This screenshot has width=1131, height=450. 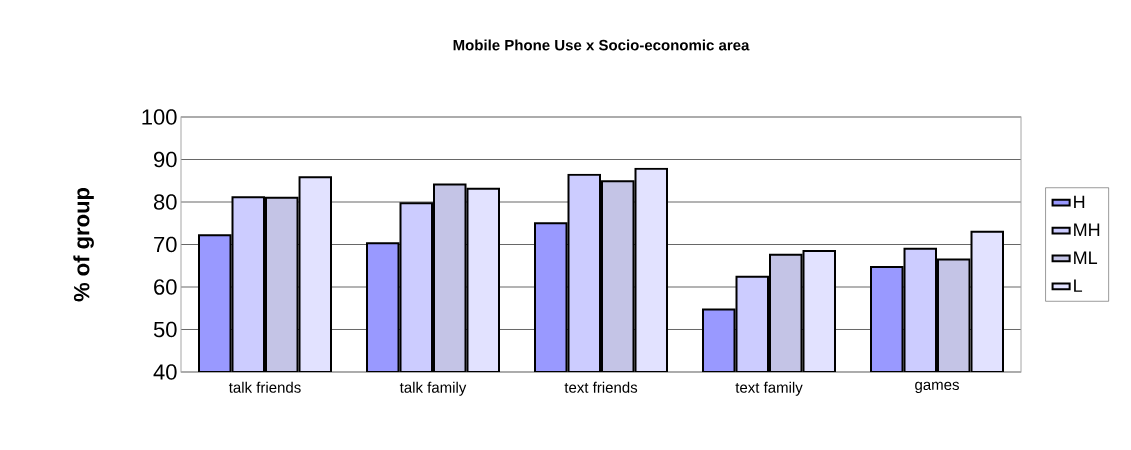 I want to click on y-tick-label: 60, so click(x=165, y=287).